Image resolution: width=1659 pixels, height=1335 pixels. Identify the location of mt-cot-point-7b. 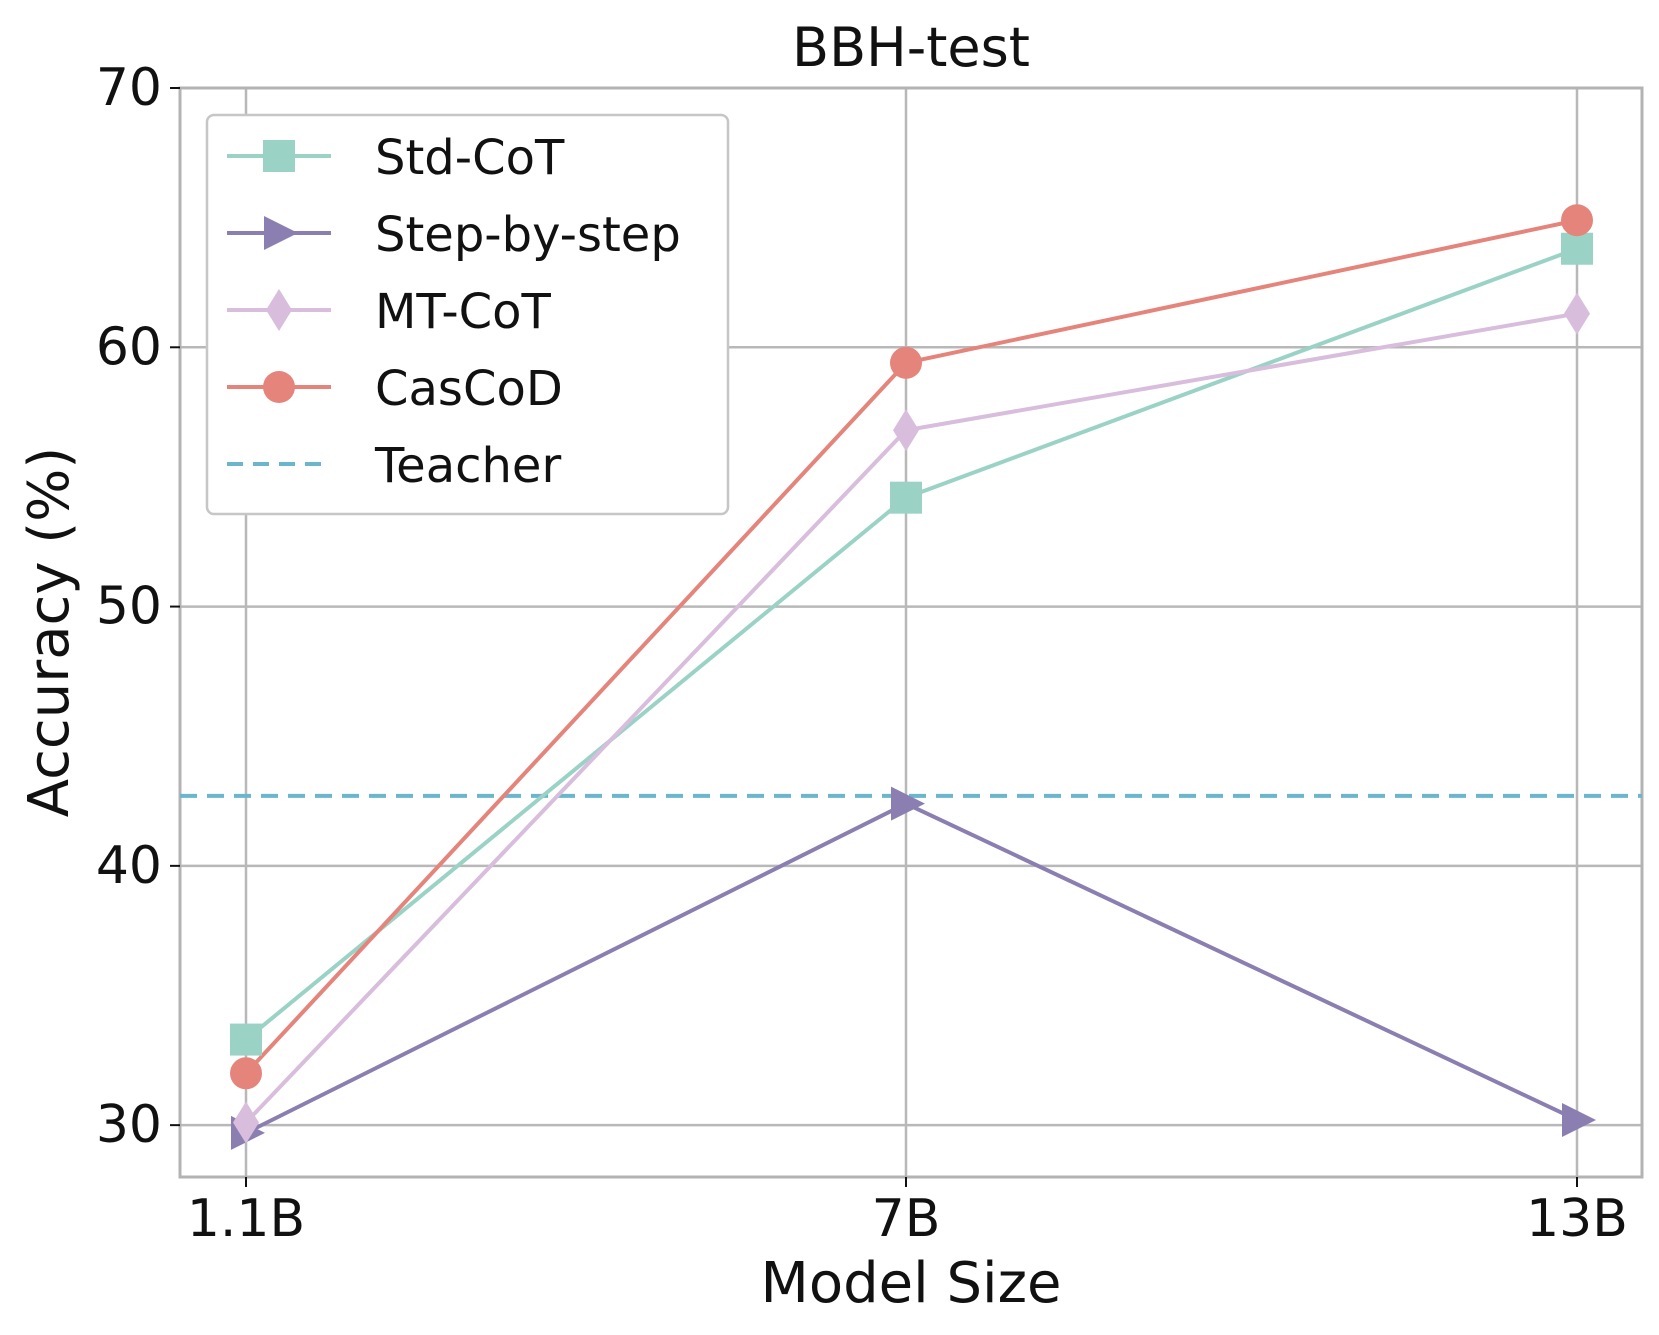
(906, 430).